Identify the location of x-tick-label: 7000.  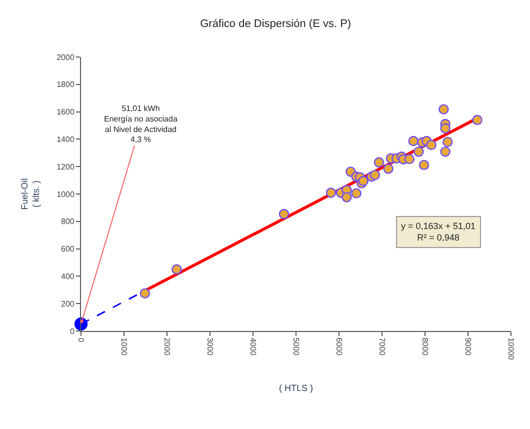
(381, 347).